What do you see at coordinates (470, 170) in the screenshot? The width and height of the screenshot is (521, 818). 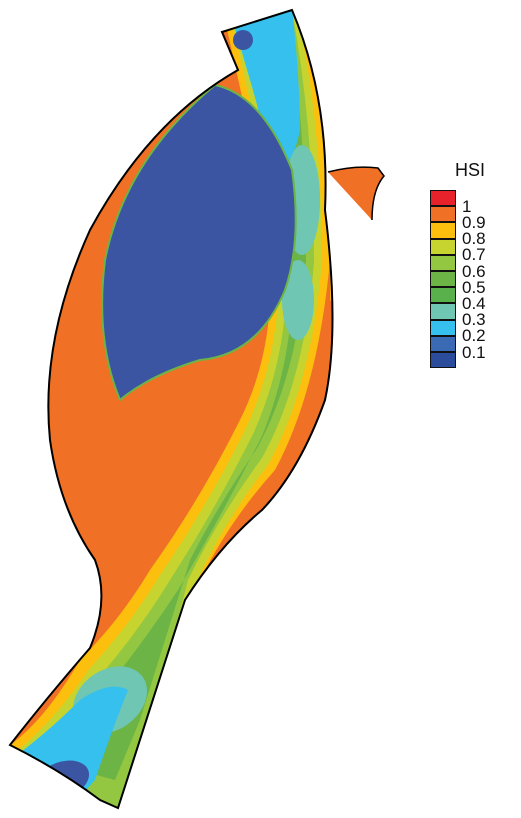 I see `legend-title: HSI` at bounding box center [470, 170].